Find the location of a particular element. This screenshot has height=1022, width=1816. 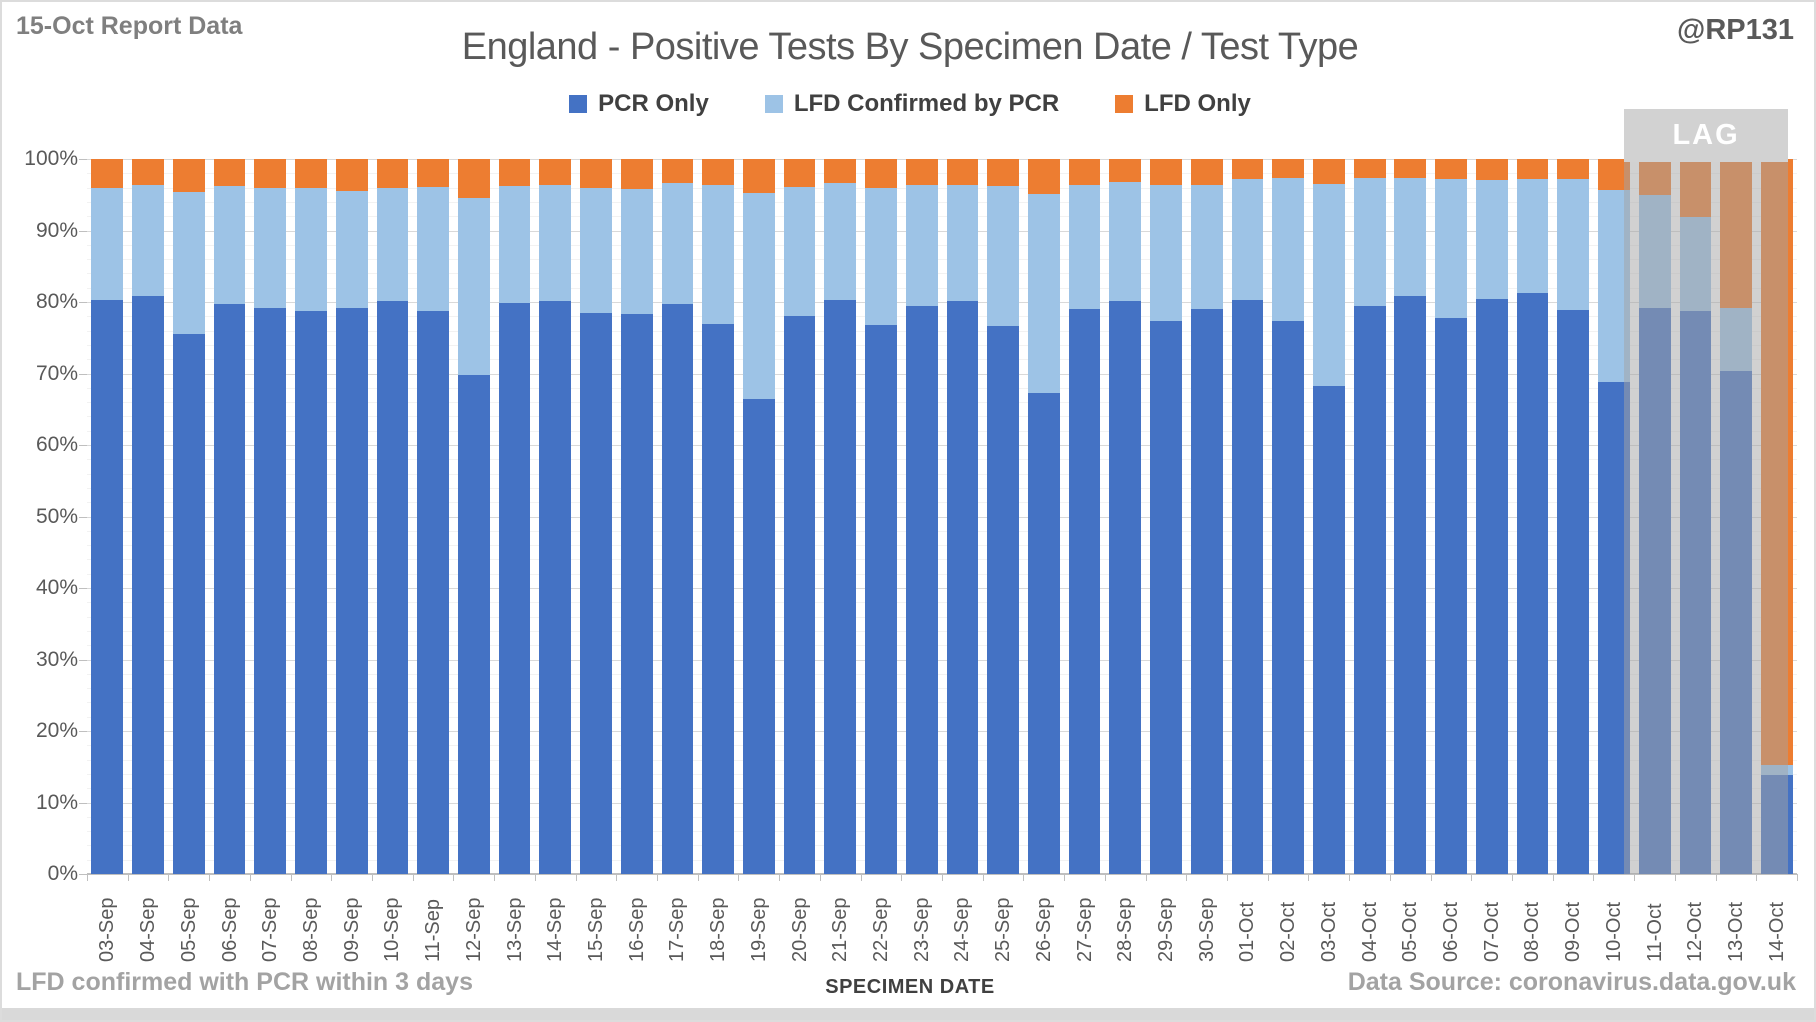

legend-swatch-icon is located at coordinates (578, 104).